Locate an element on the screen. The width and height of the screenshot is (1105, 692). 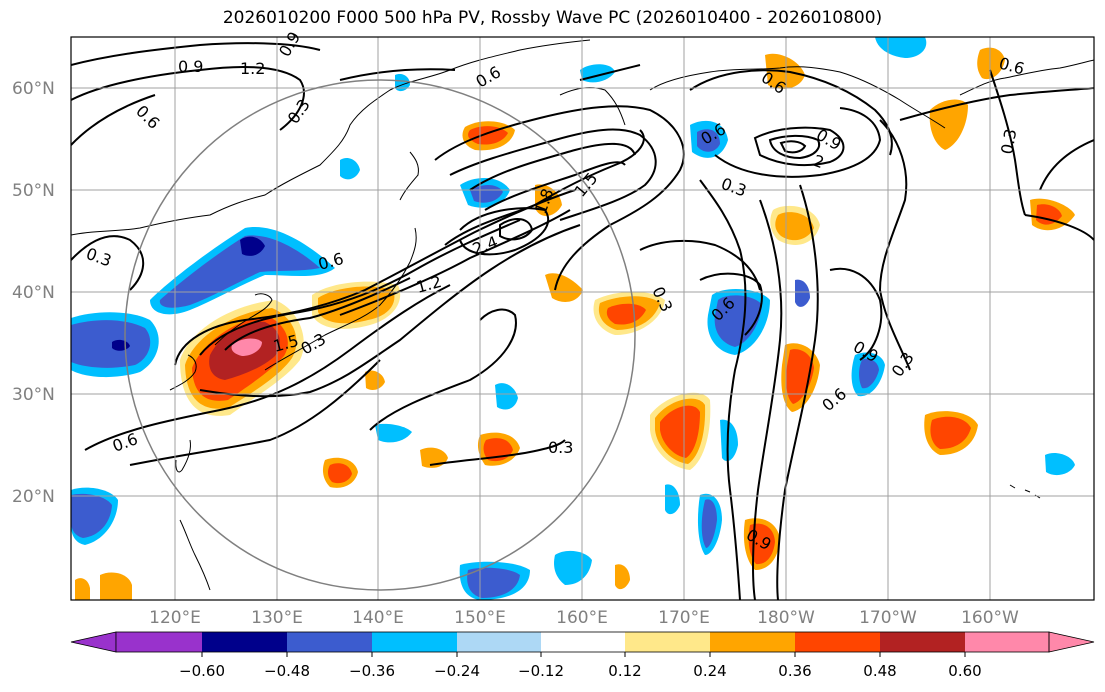
lon-label: 170°E is located at coordinates (684, 618).